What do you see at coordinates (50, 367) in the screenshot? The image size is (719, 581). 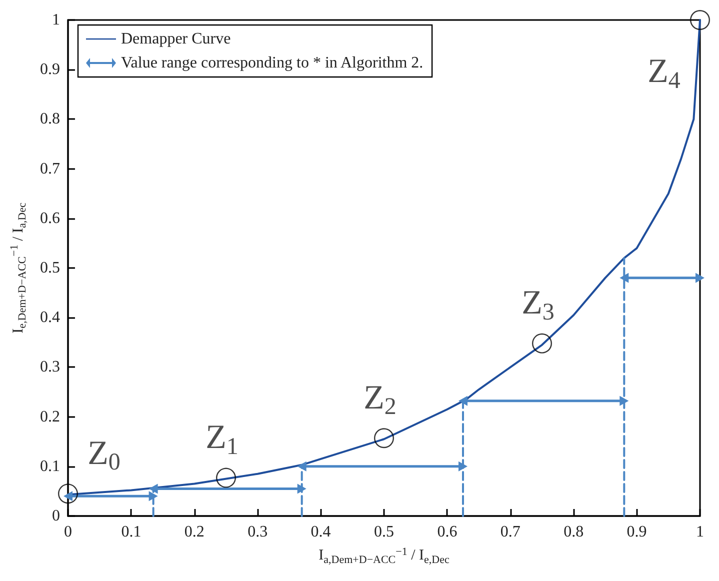 I see `y-tick-label: 0.3` at bounding box center [50, 367].